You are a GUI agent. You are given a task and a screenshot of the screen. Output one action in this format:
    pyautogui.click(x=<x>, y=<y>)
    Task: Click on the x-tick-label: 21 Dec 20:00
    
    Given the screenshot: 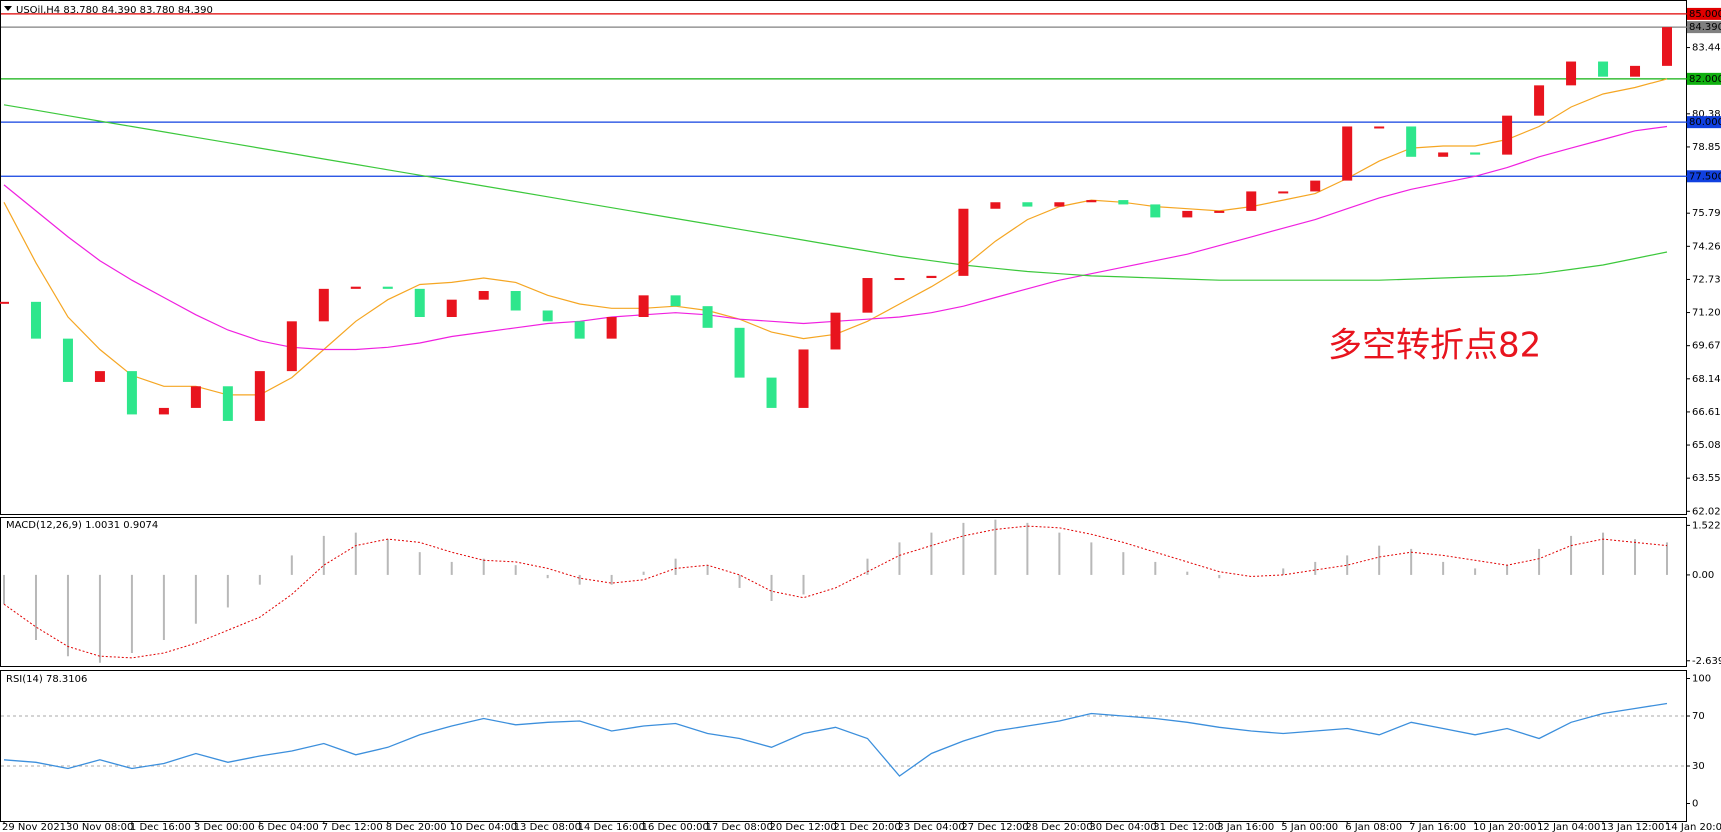 What is the action you would take?
    pyautogui.click(x=867, y=827)
    